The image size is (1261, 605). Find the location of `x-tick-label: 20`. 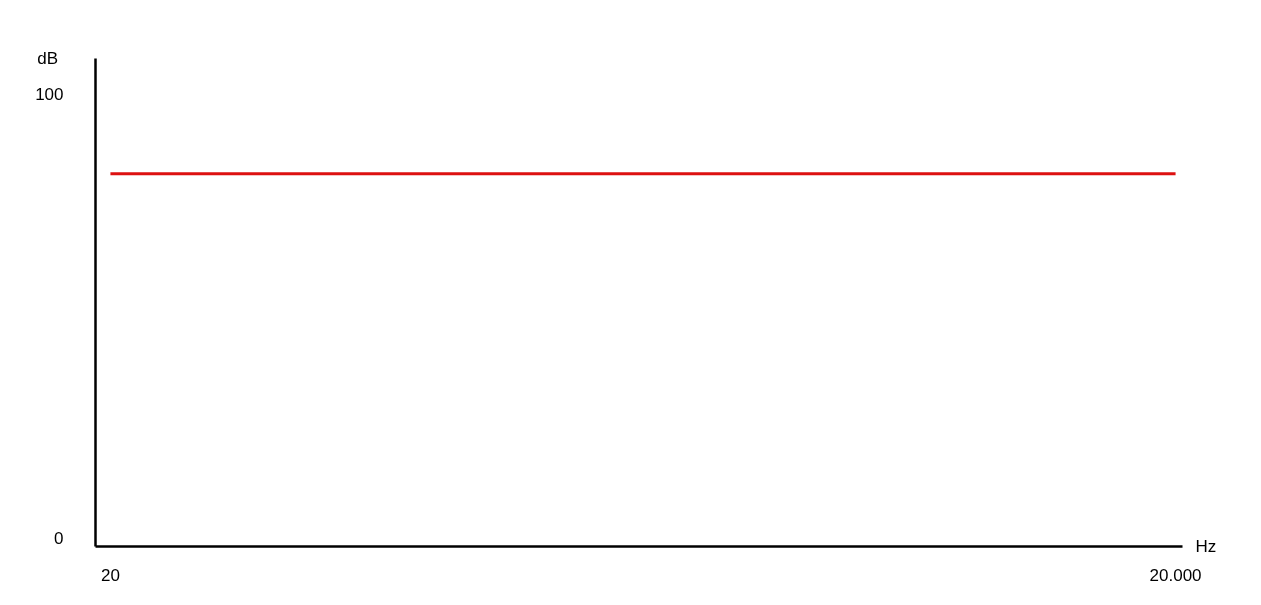

x-tick-label: 20 is located at coordinates (110, 575).